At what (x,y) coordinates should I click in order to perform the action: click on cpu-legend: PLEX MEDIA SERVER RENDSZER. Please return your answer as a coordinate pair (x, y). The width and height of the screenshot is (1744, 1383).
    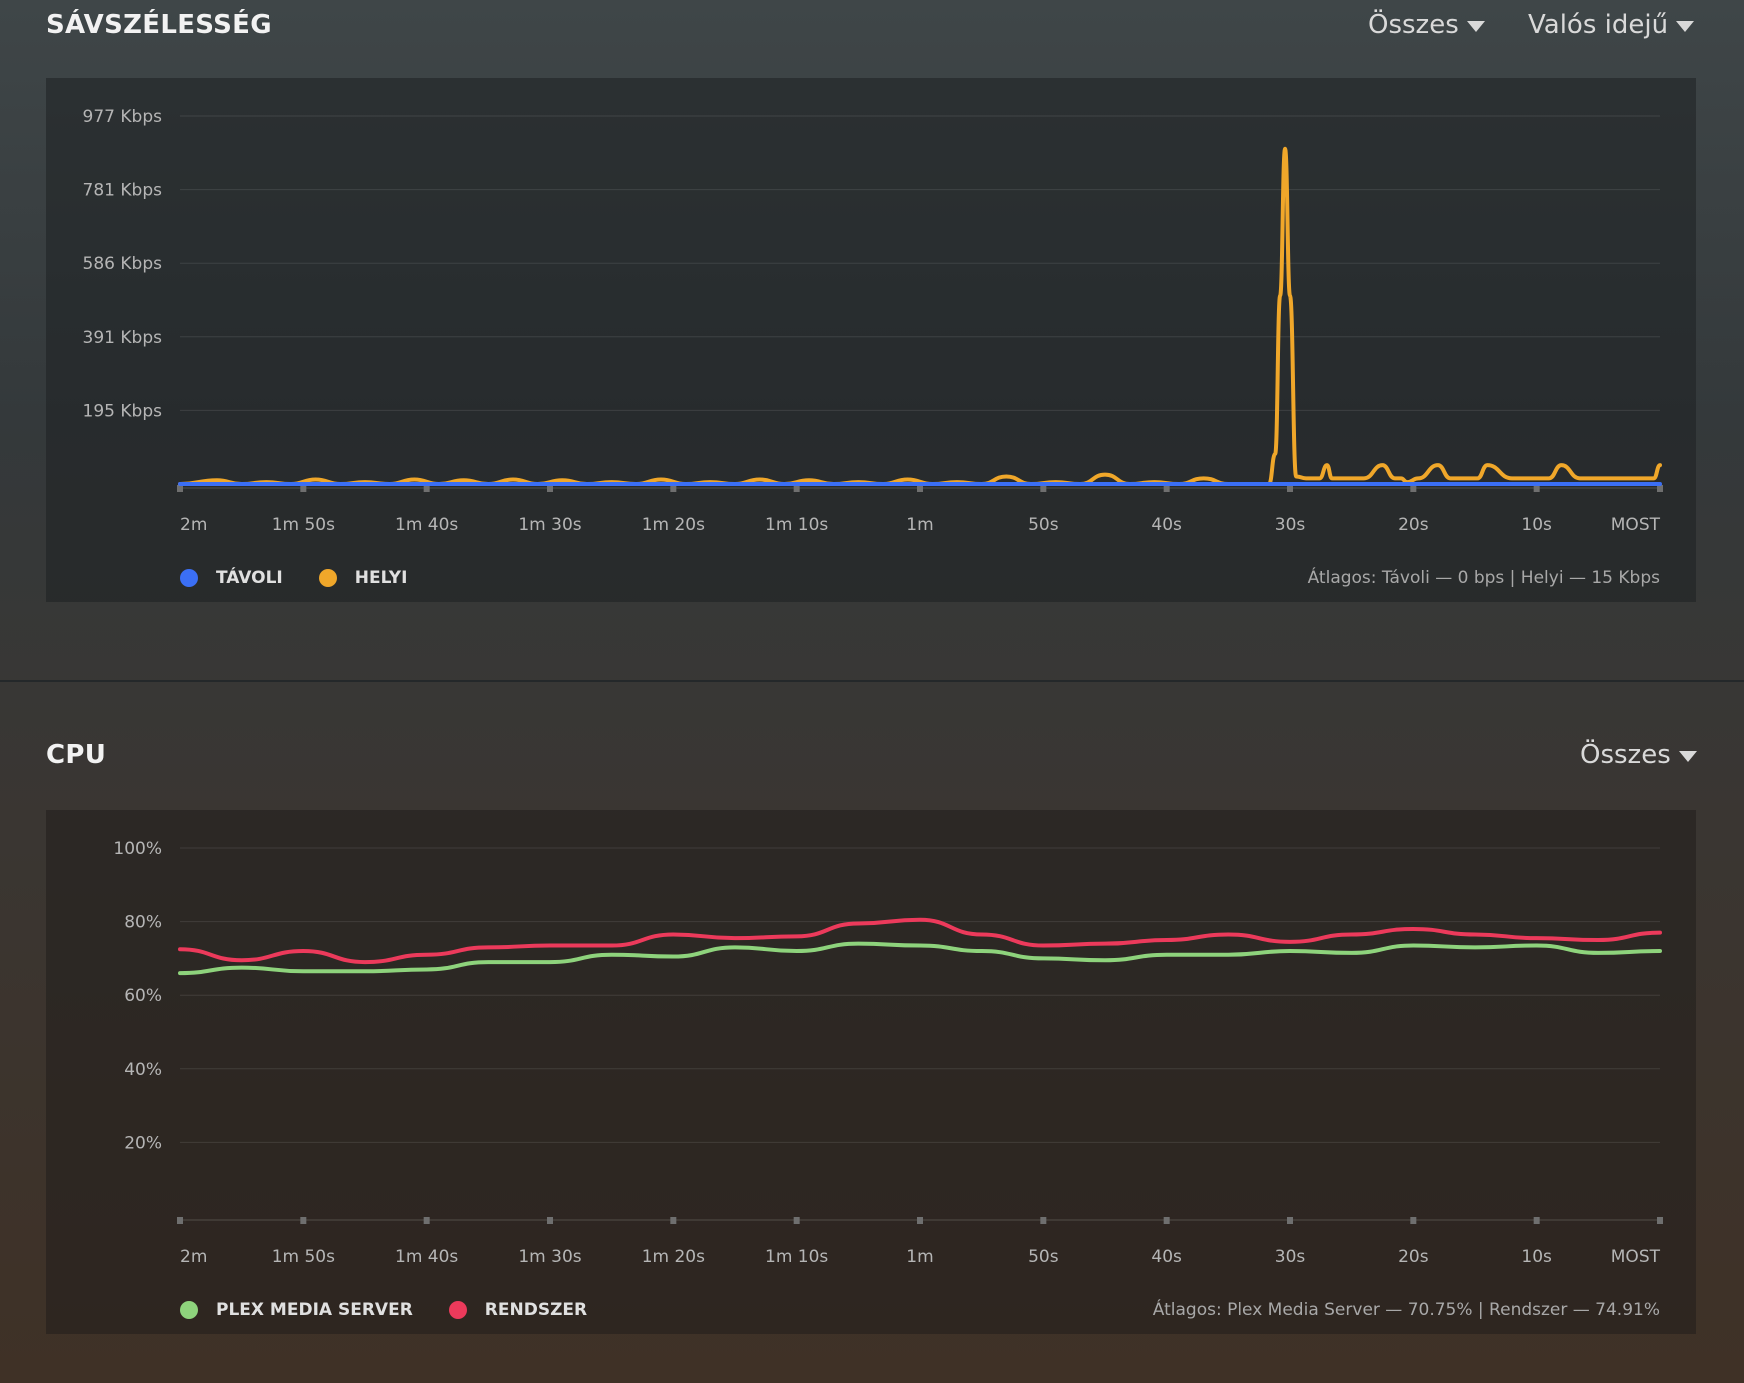
    Looking at the image, I should click on (383, 1310).